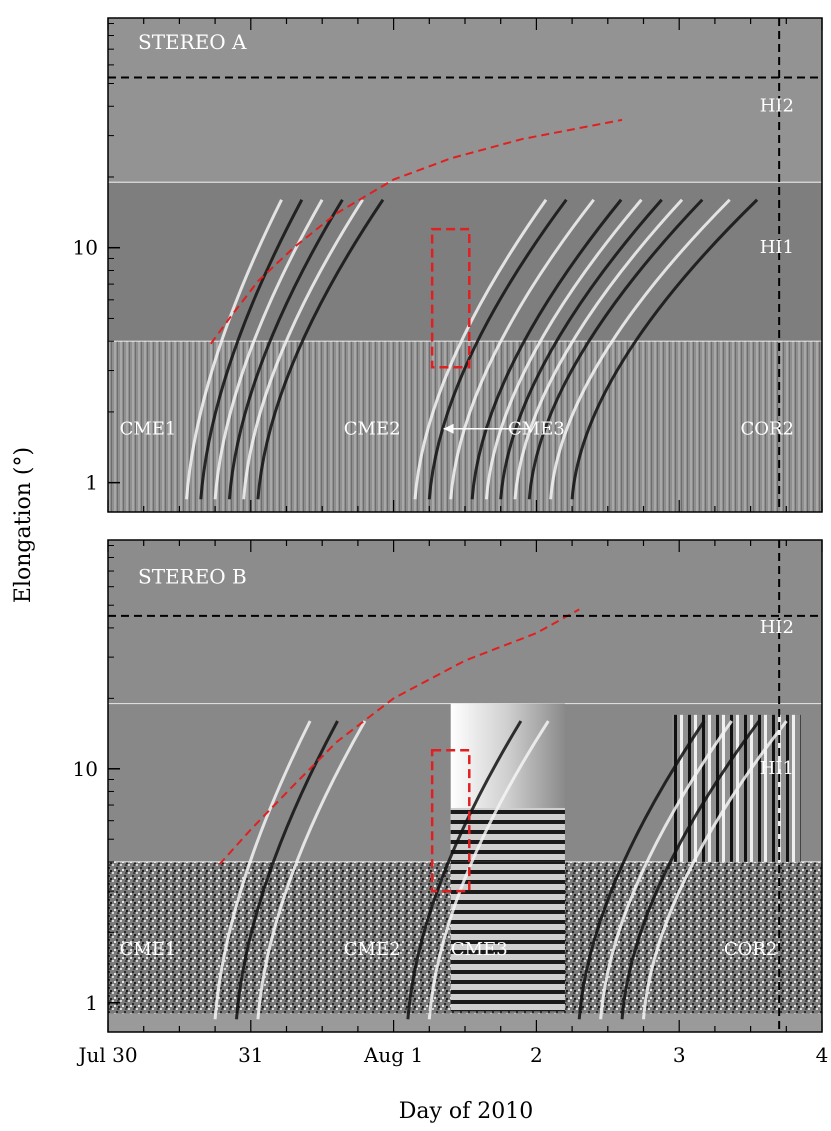 The width and height of the screenshot is (831, 1131). I want to click on cor2-gap-block, so click(507, 936).